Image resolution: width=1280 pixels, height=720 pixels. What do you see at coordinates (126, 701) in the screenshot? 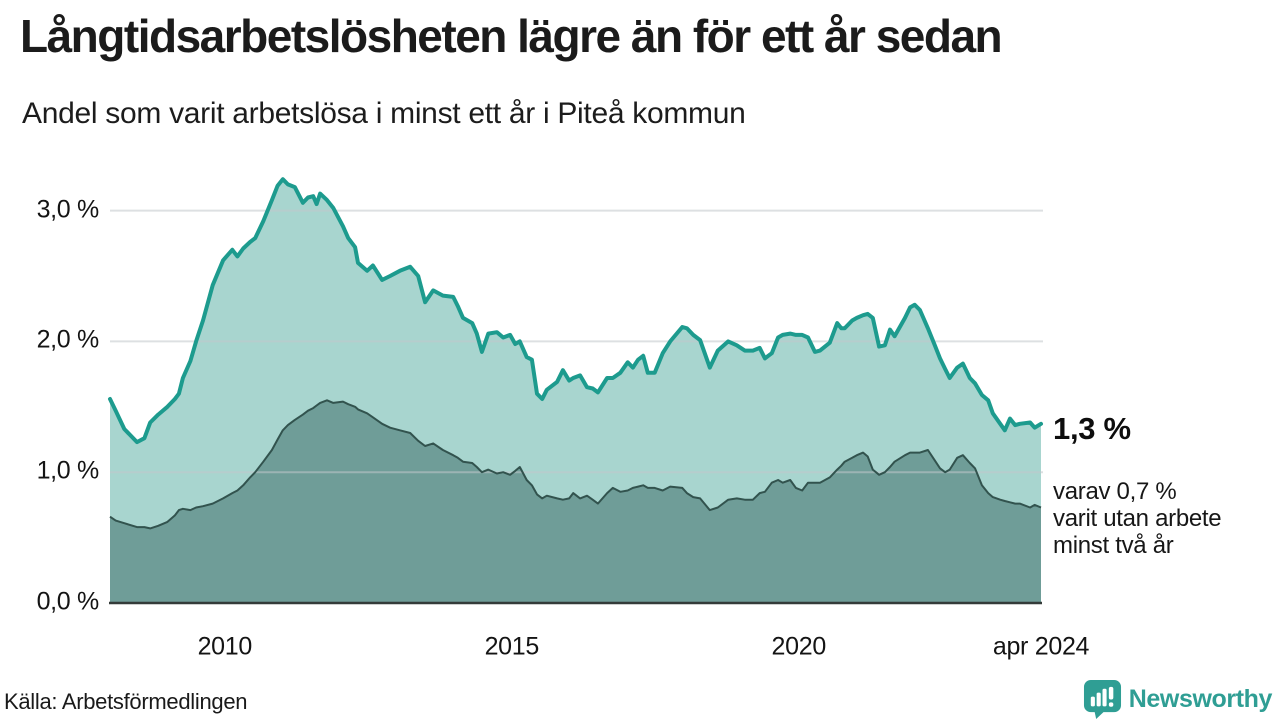
I see `source-label: Källa: Arbetsförmedlingen` at bounding box center [126, 701].